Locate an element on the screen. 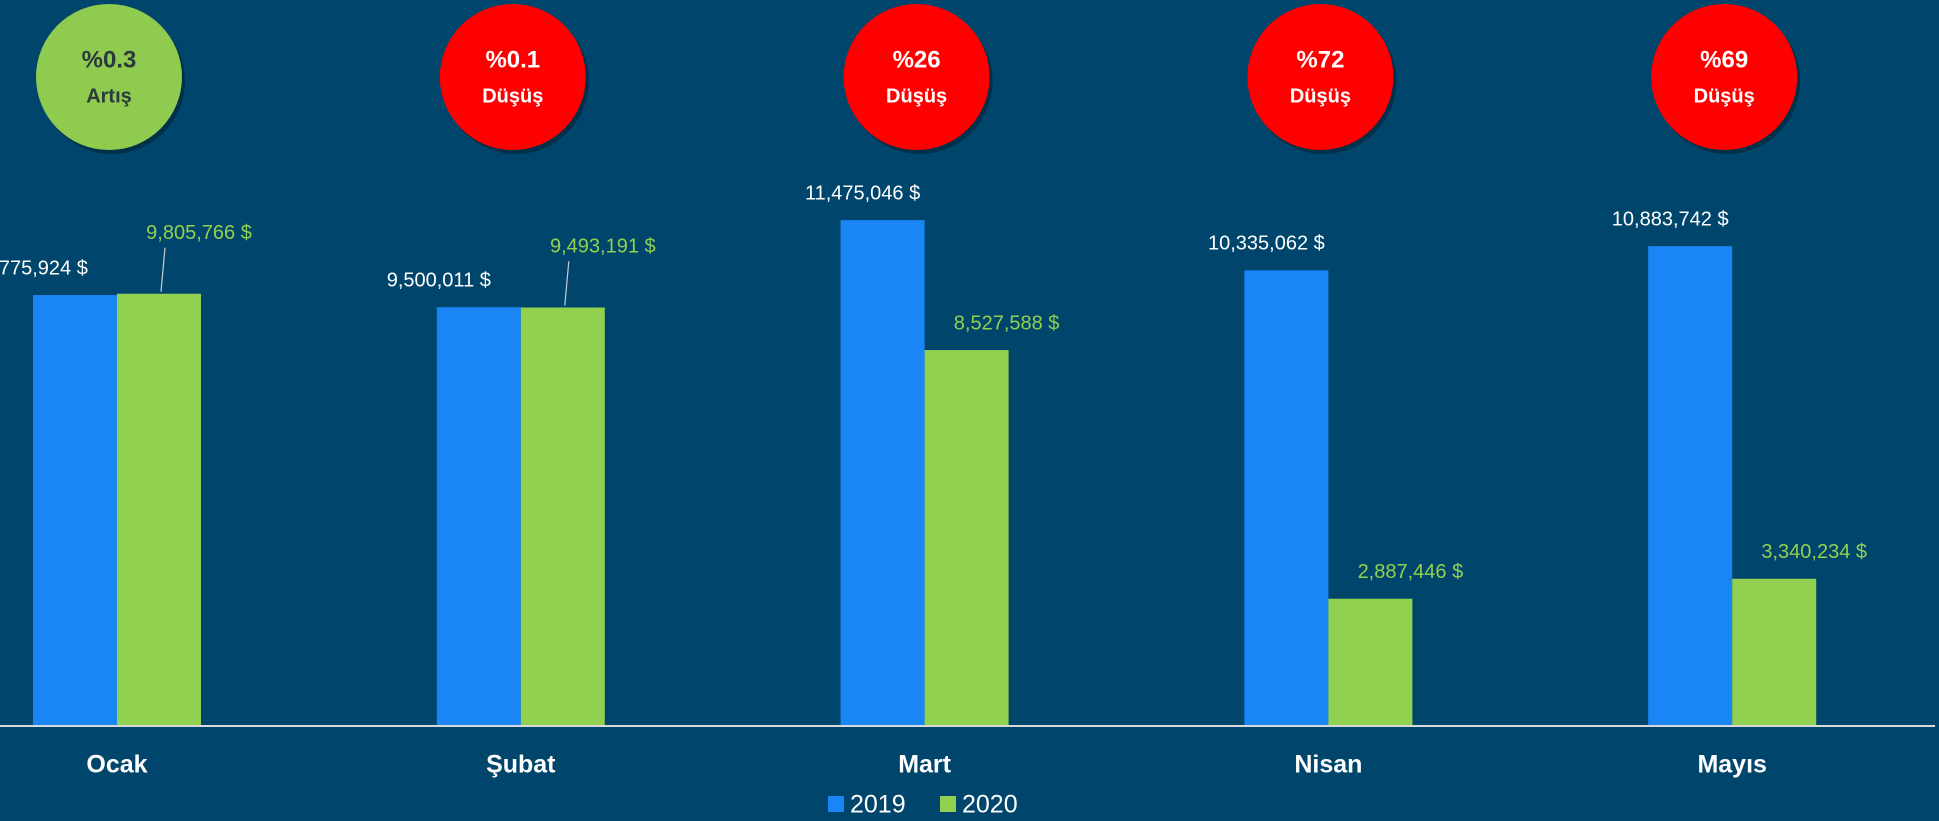  value-label: 3,340,234 $ is located at coordinates (1814, 552).